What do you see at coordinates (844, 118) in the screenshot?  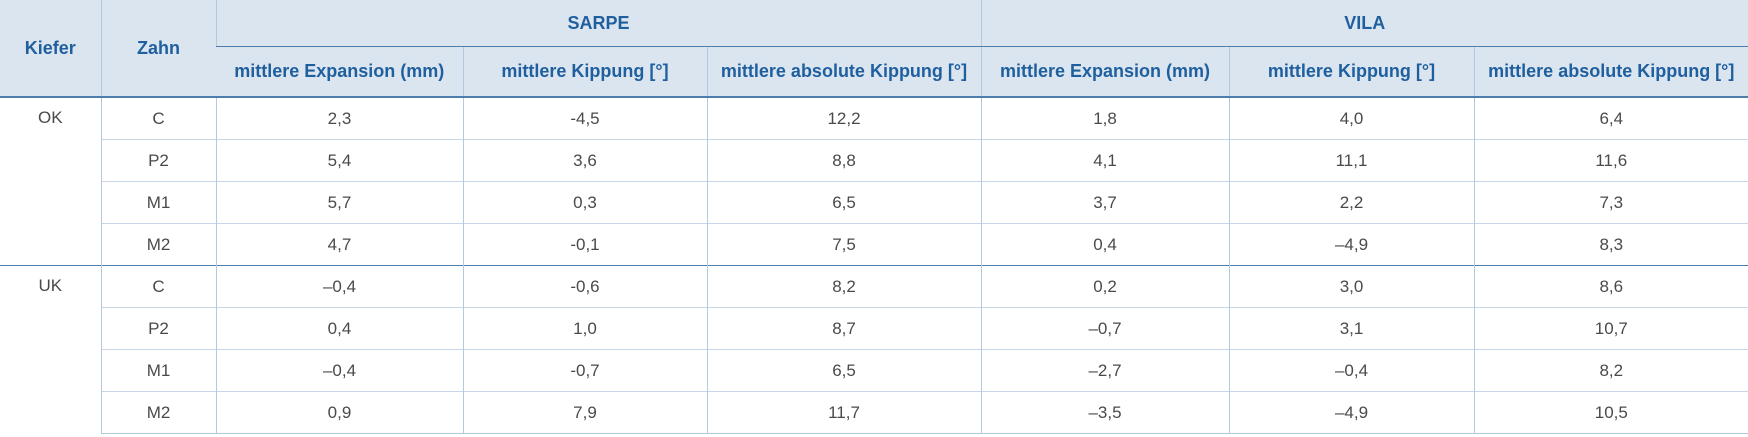 I see `value-cell: 12,2` at bounding box center [844, 118].